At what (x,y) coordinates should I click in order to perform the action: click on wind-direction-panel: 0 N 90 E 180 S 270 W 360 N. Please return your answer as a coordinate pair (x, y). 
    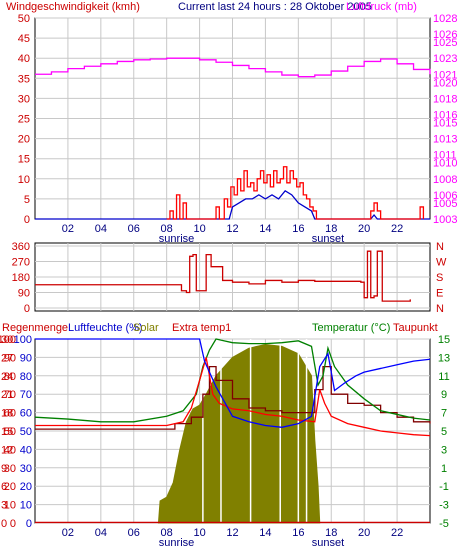
    Looking at the image, I should click on (229, 278).